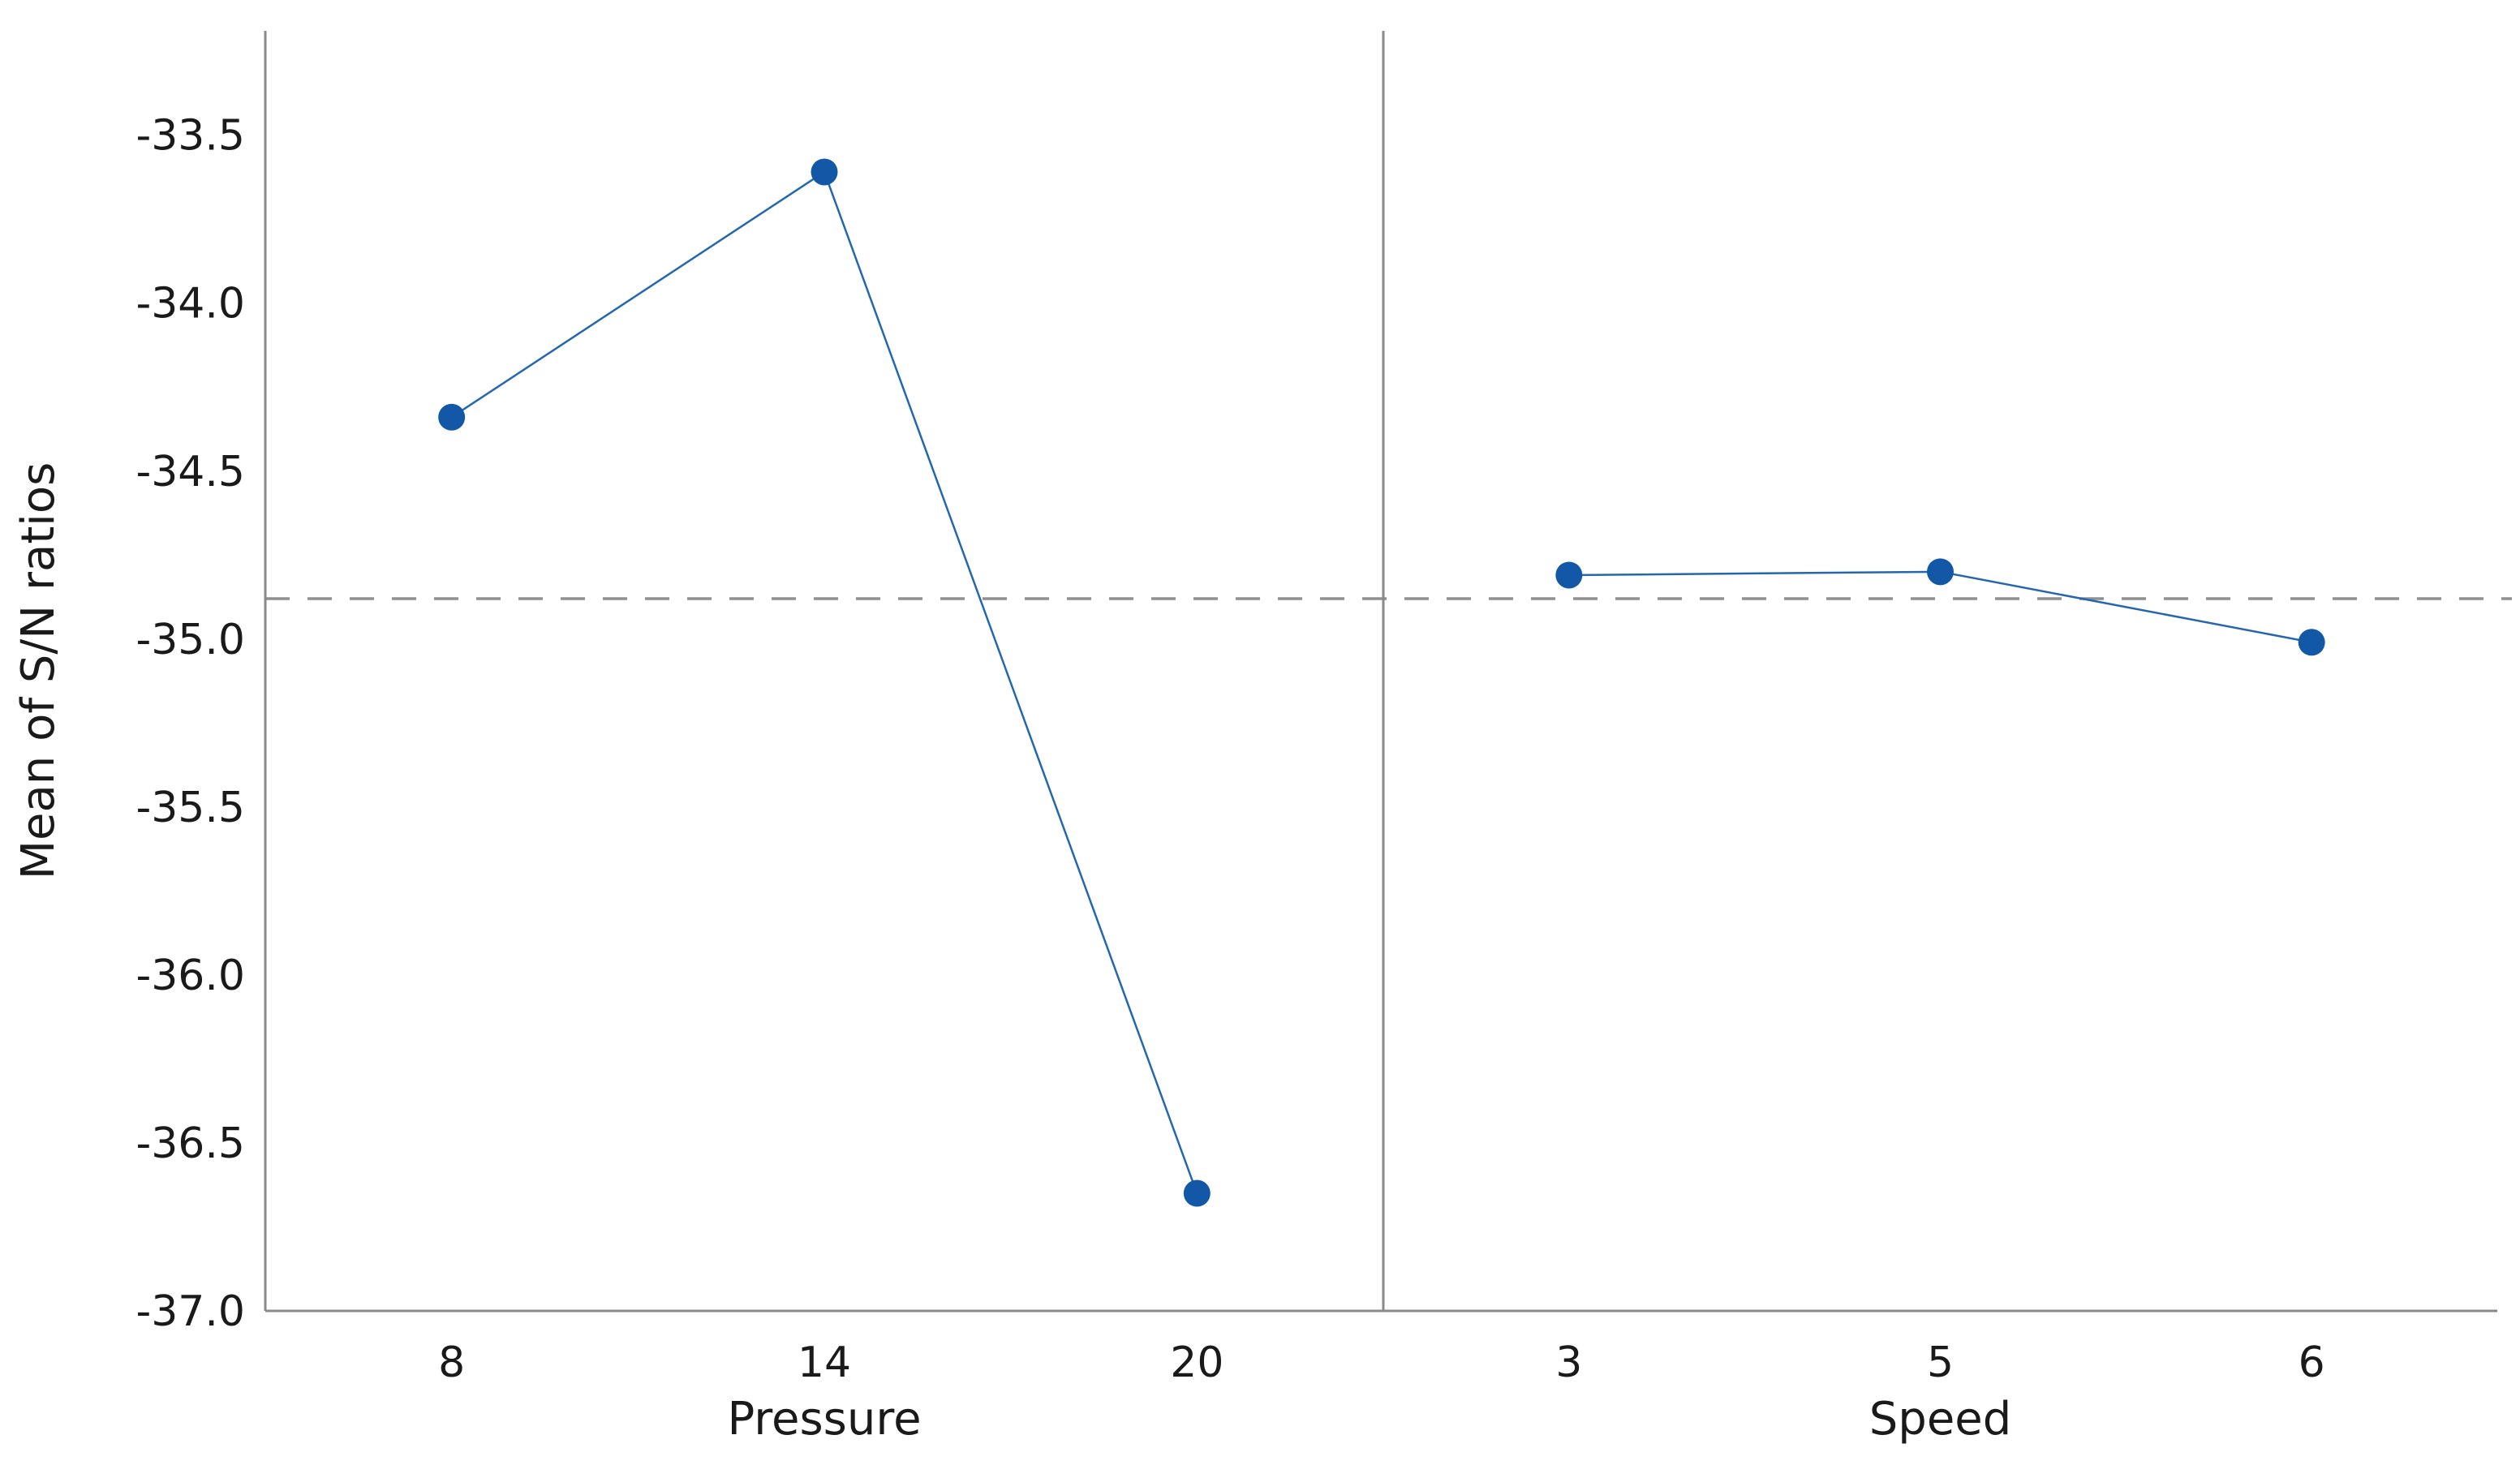 The width and height of the screenshot is (2520, 1478). Describe the element at coordinates (190, 808) in the screenshot. I see `y-tick-label--35.5: -35.5` at that location.